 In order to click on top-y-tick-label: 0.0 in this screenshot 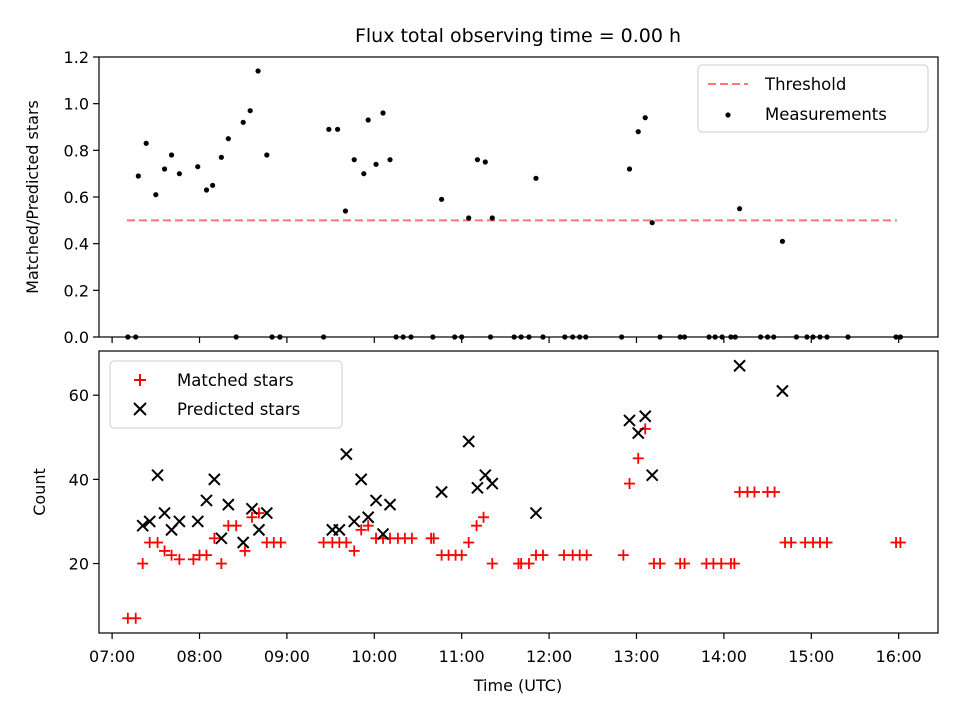, I will do `click(76, 337)`.